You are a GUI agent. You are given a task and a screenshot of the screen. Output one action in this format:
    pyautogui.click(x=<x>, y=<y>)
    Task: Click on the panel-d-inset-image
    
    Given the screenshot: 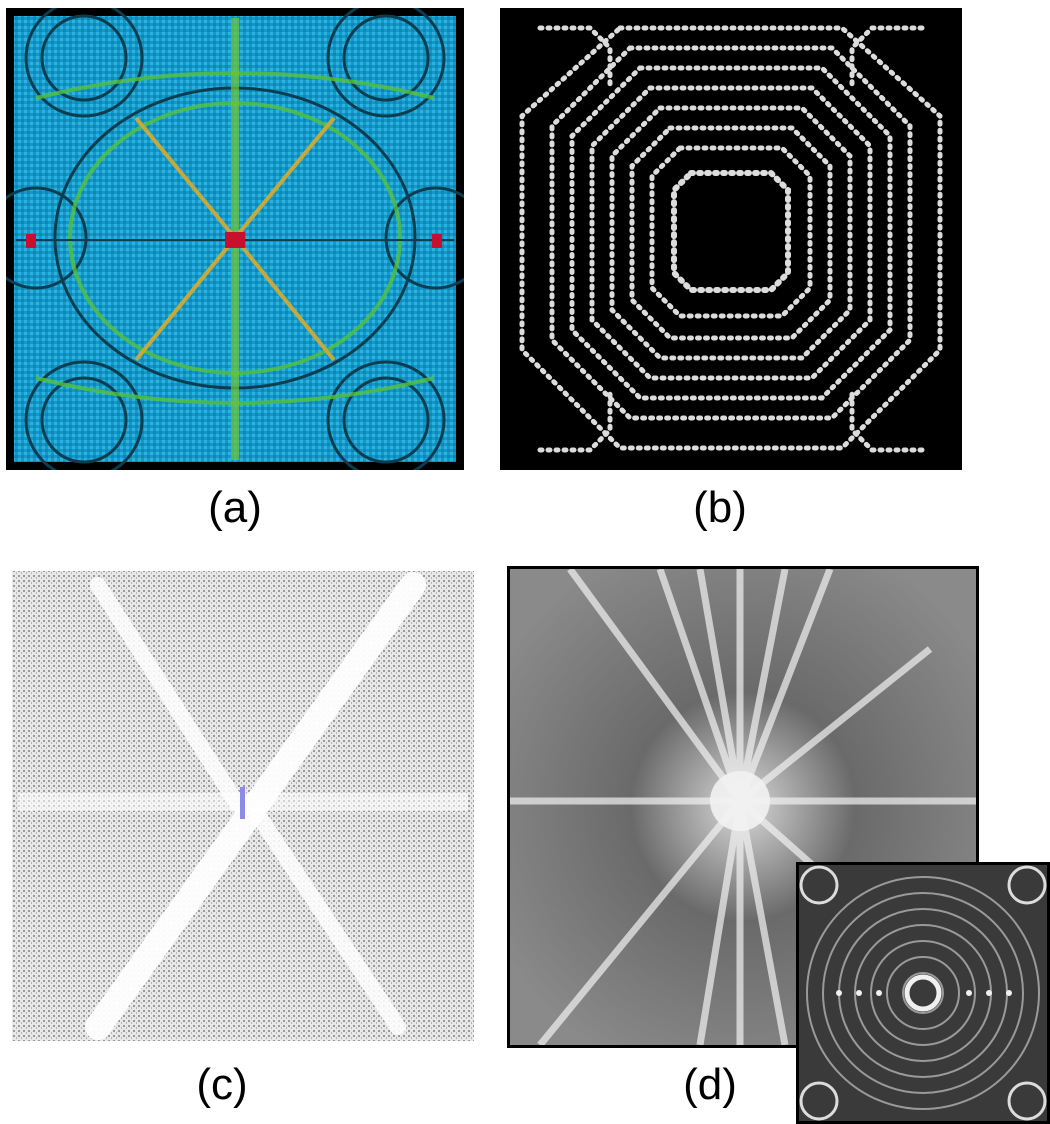 What is the action you would take?
    pyautogui.click(x=923, y=993)
    